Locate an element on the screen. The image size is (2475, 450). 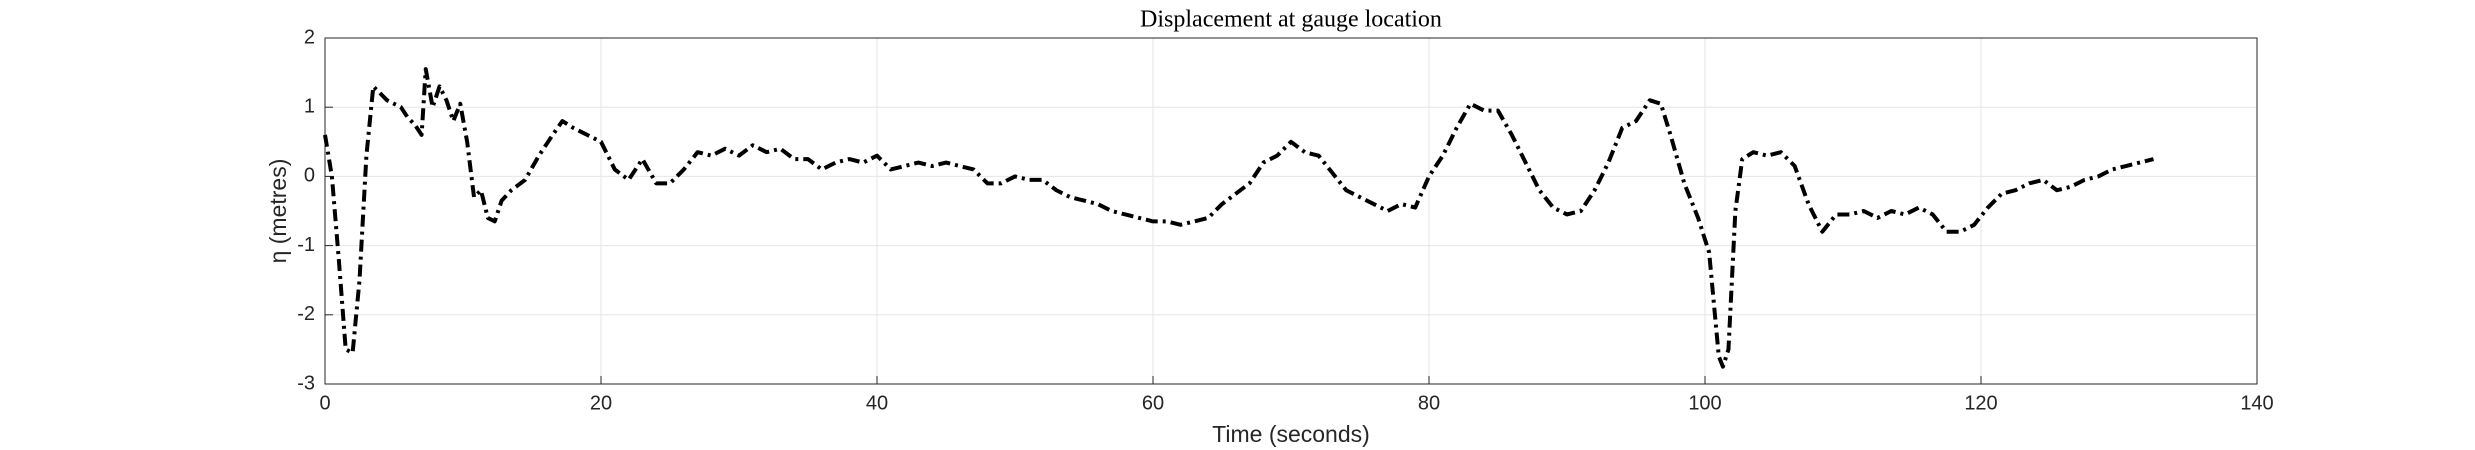
x-axis-label: Time (seconds) is located at coordinates (1291, 434).